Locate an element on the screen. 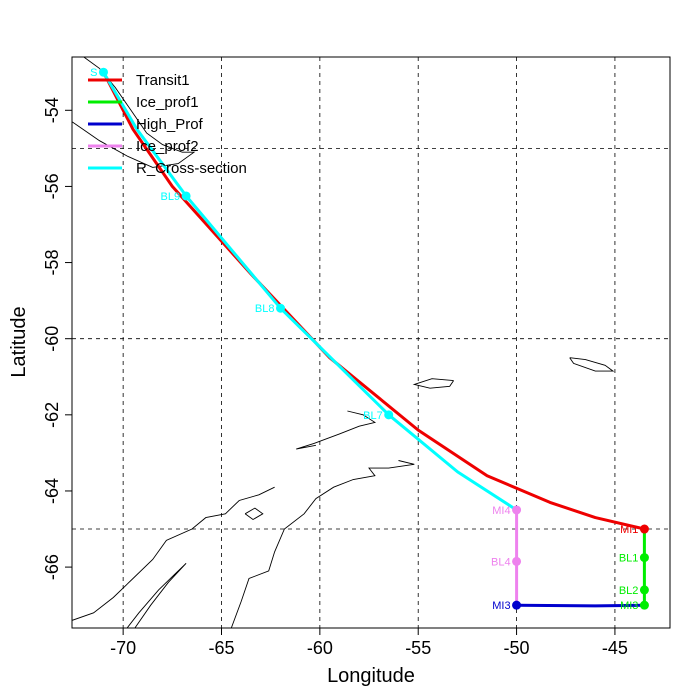 The image size is (700, 700). station-mi3-4: MI3 is located at coordinates (634, 606).